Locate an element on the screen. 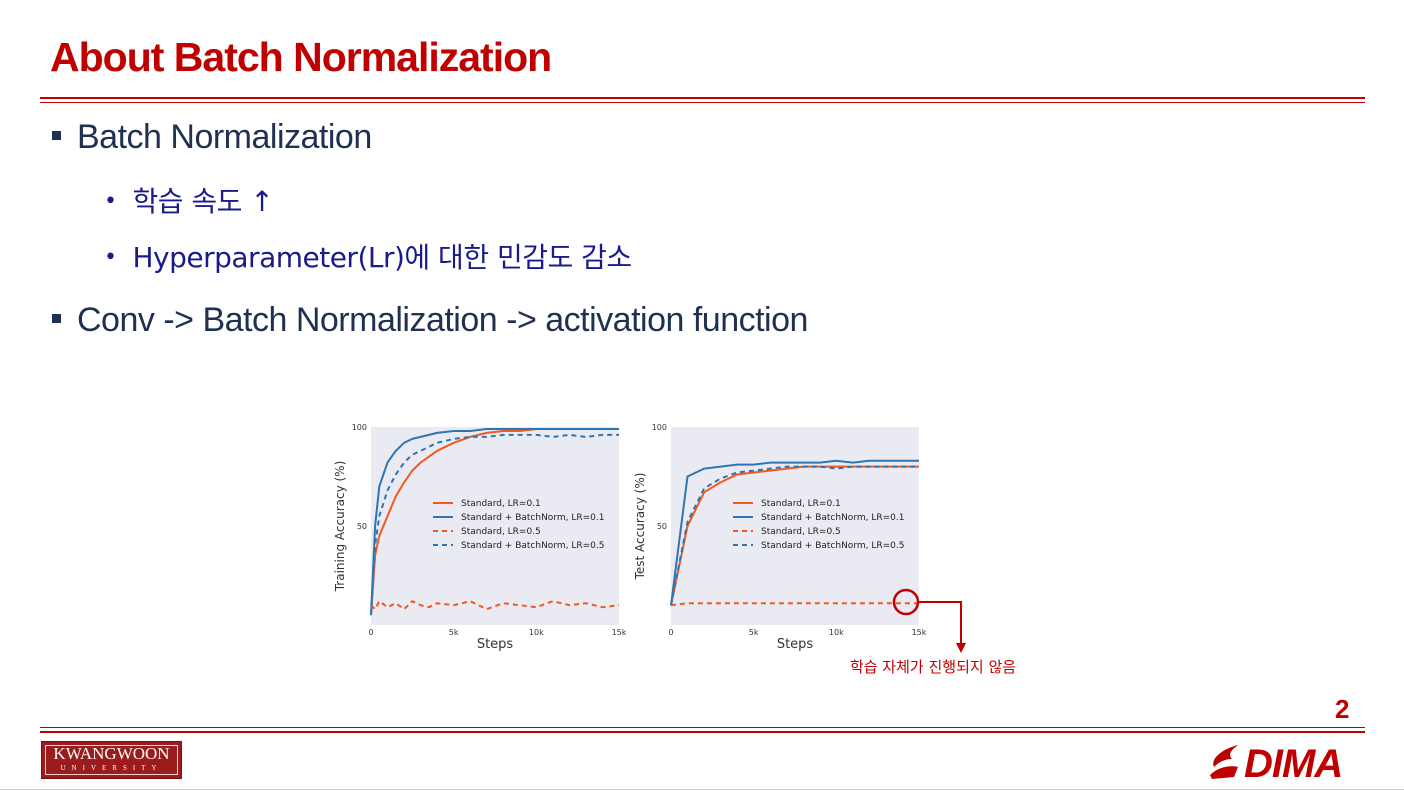  y-axis-label: Test Accuracy (%) is located at coordinates (640, 527).